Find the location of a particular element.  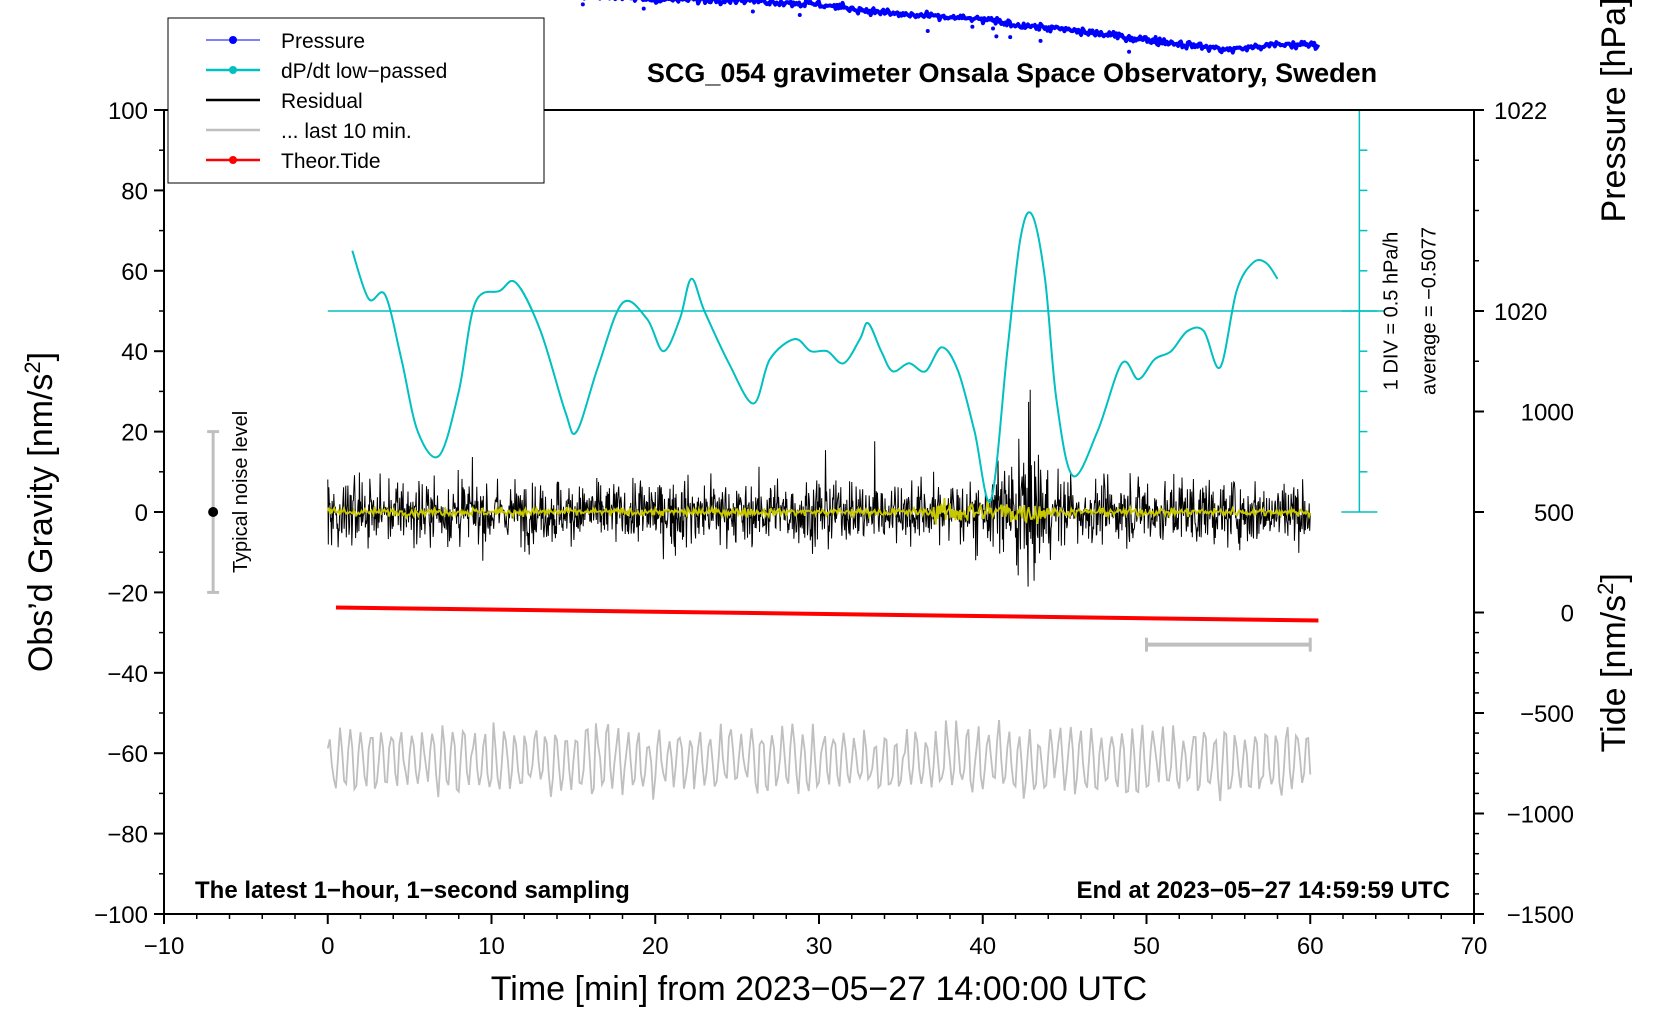

legend-marker-tide is located at coordinates (233, 160).